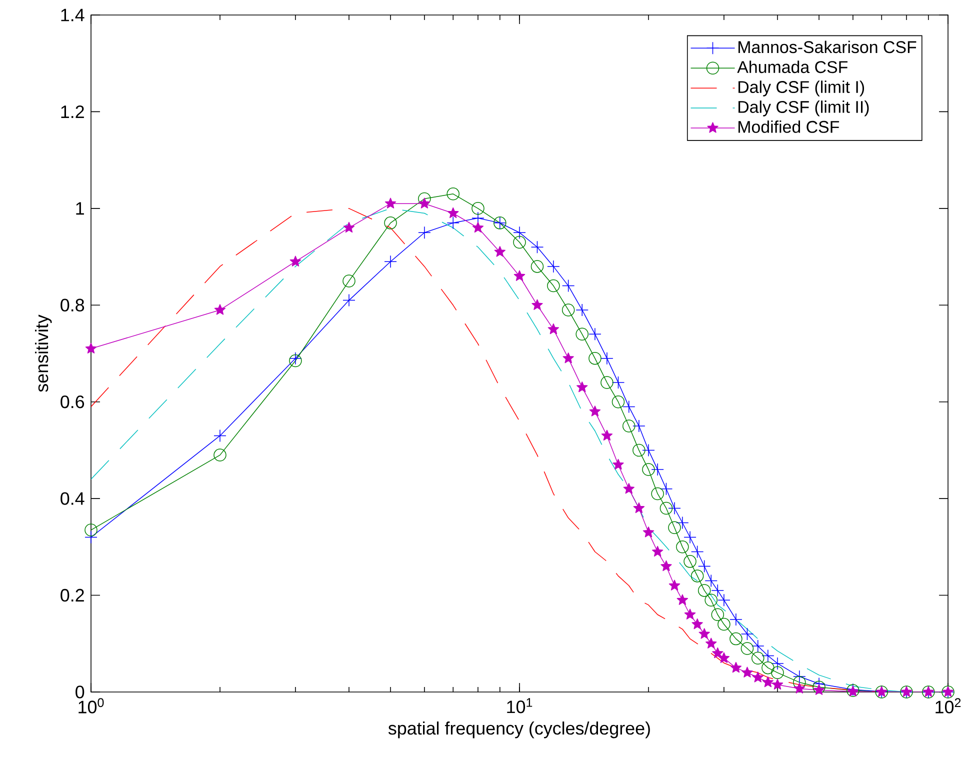  What do you see at coordinates (803, 108) in the screenshot?
I see `legend-label: Daly CSF (limit II)` at bounding box center [803, 108].